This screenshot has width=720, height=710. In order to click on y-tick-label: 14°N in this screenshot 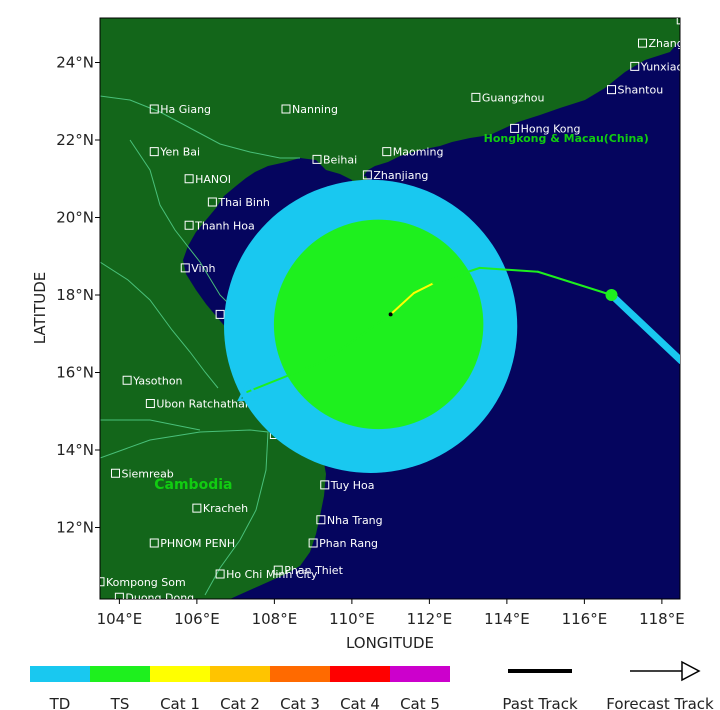, I will do `click(75, 450)`.